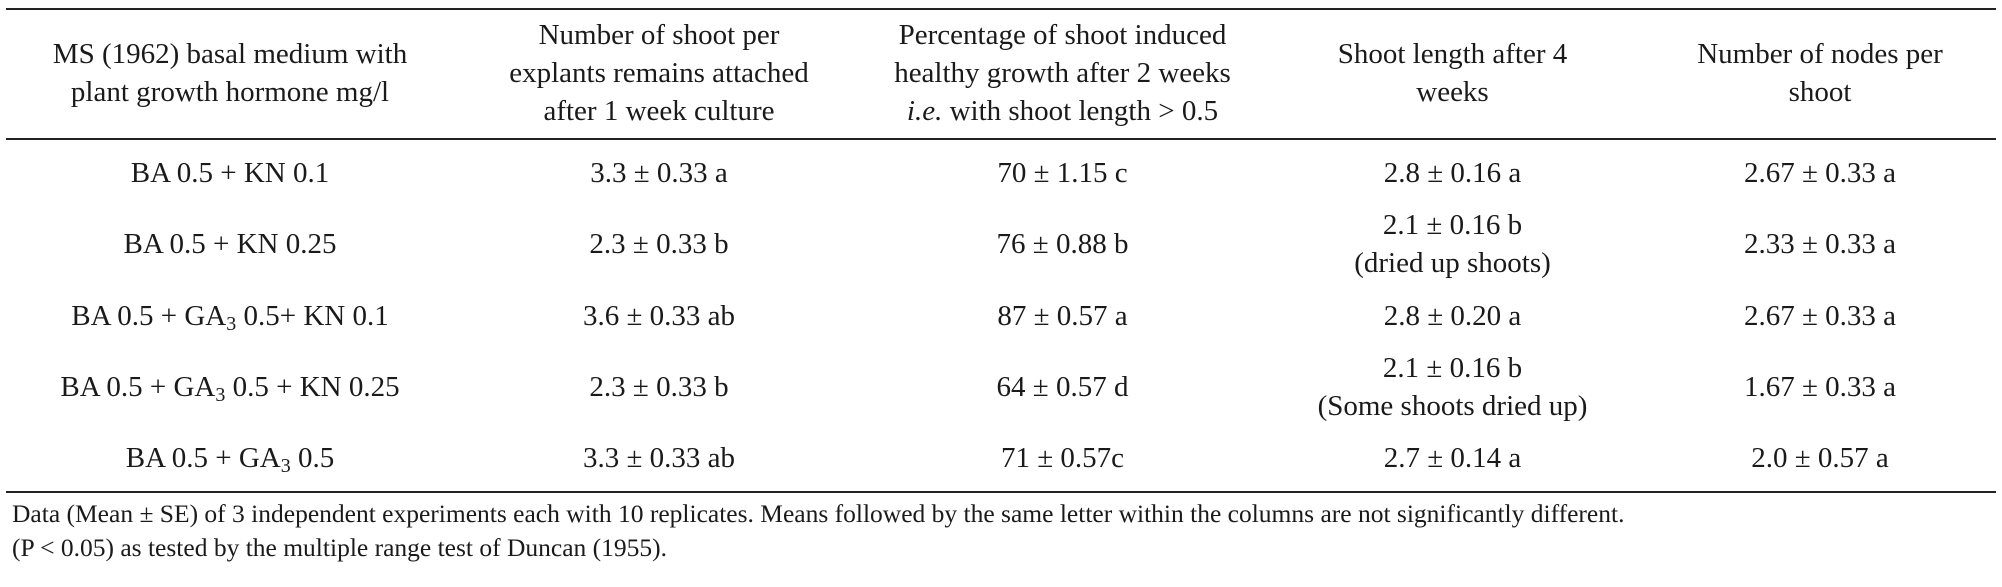 The image size is (2002, 587). What do you see at coordinates (1062, 244) in the screenshot?
I see `cell-percent: 76 ± 0.88 b` at bounding box center [1062, 244].